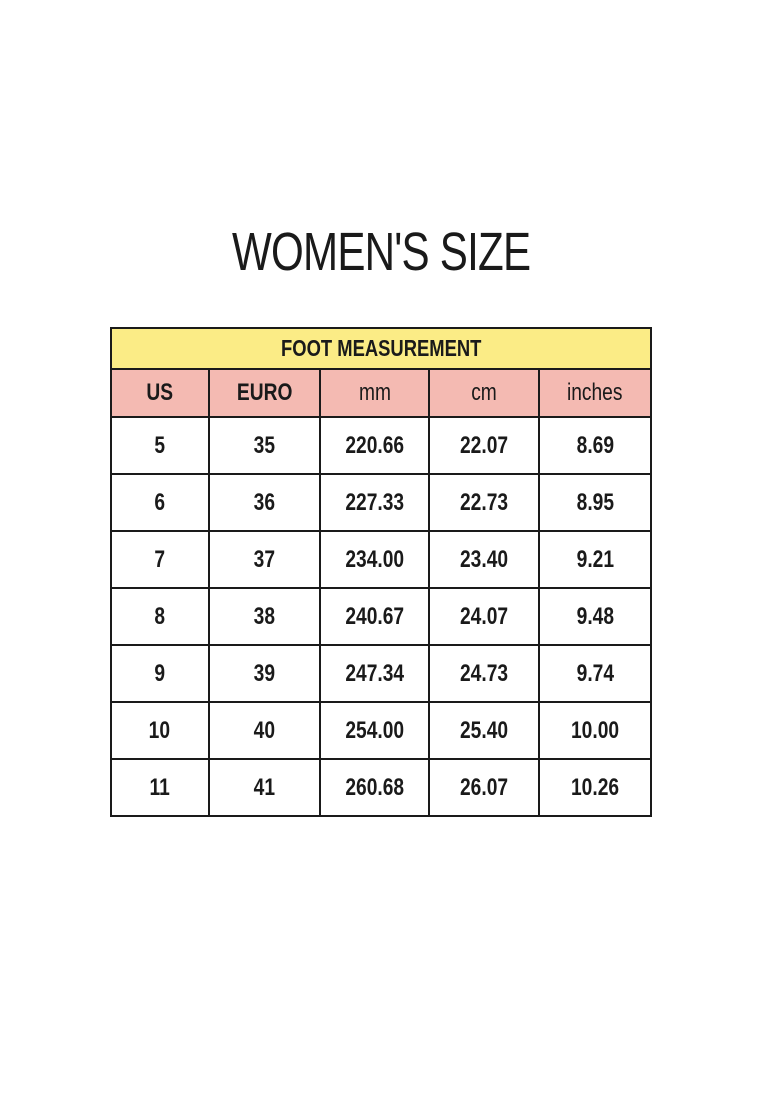 This screenshot has height=1100, width=762. I want to click on table-row: 7 37 234.00 23.40 9.21, so click(381, 559).